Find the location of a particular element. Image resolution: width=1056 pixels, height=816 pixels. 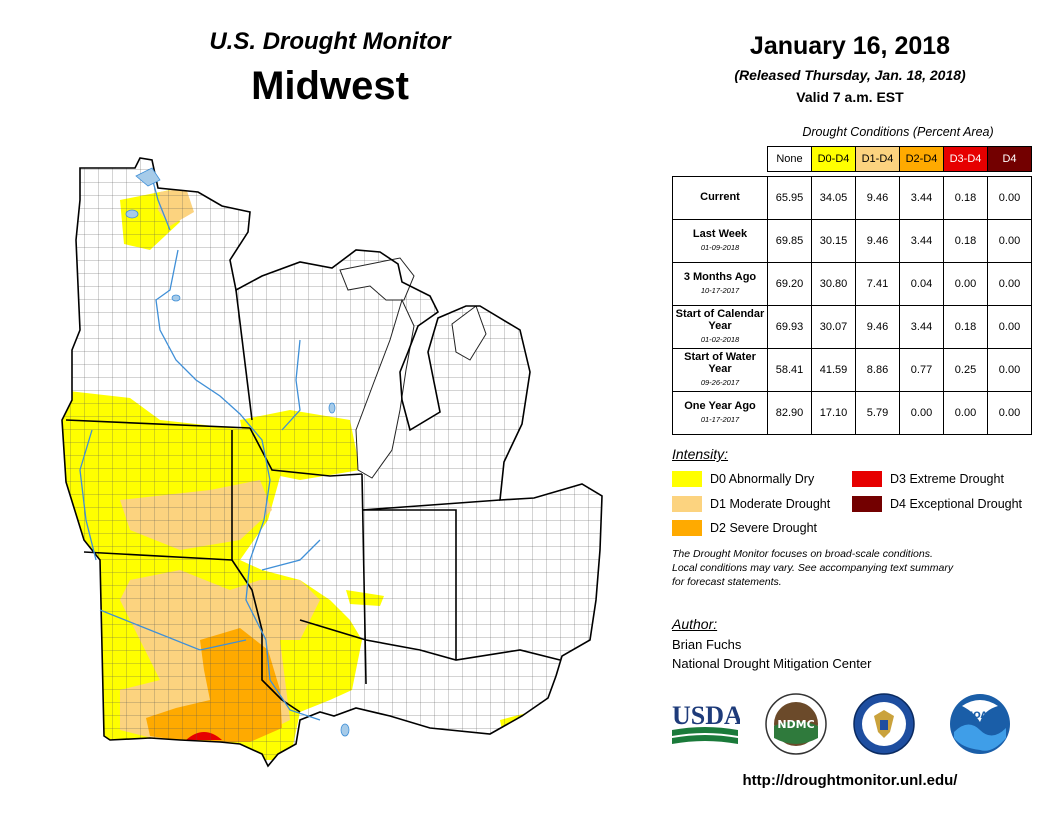

legend-item: D1 Moderate Drought is located at coordinates (751, 504).